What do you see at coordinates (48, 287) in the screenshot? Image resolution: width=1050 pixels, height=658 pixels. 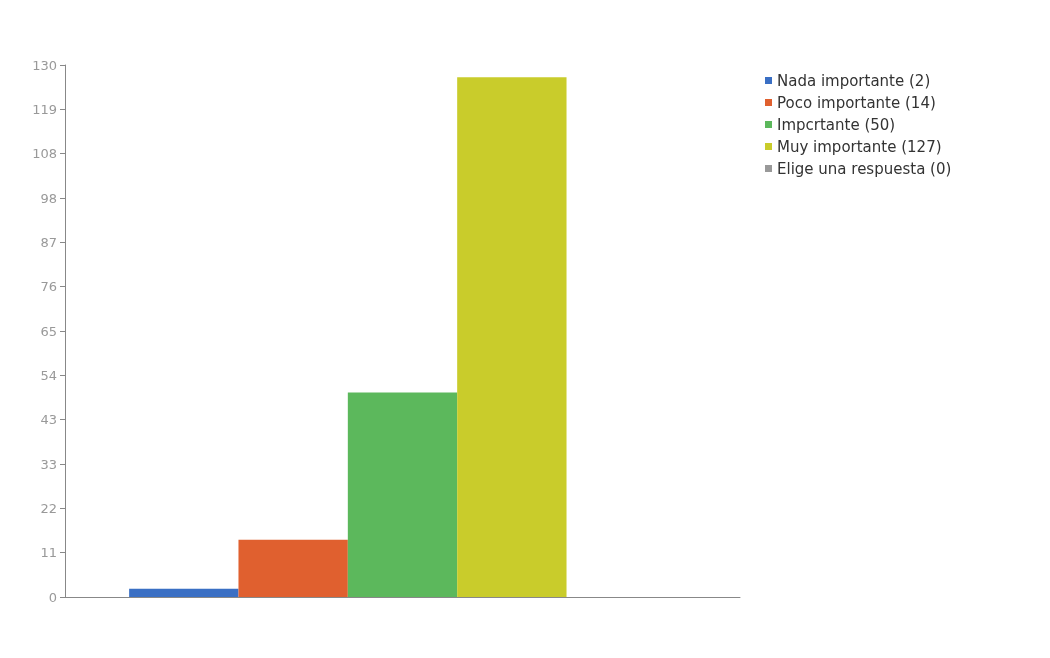 I see `y-tick-label: 76` at bounding box center [48, 287].